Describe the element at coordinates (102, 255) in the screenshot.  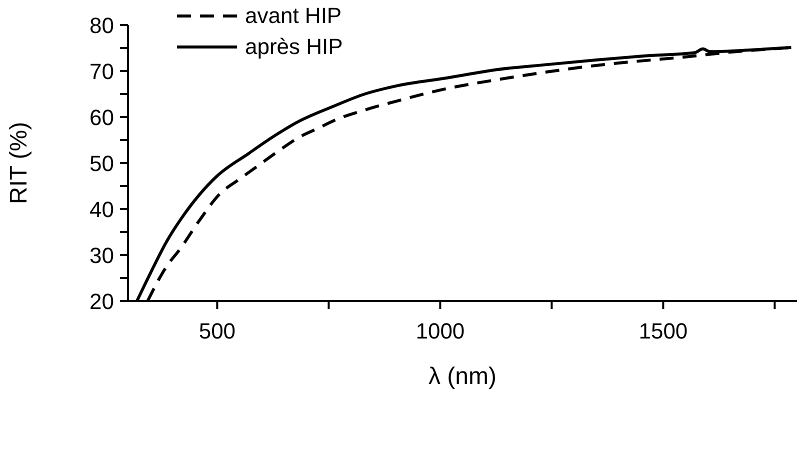
I see `y-tick-label: 30` at that location.